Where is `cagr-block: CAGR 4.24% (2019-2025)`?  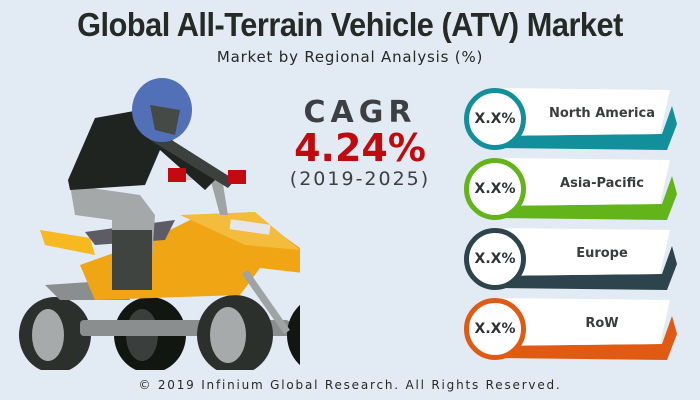
cagr-block: CAGR 4.24% (2019-2025) is located at coordinates (360, 144).